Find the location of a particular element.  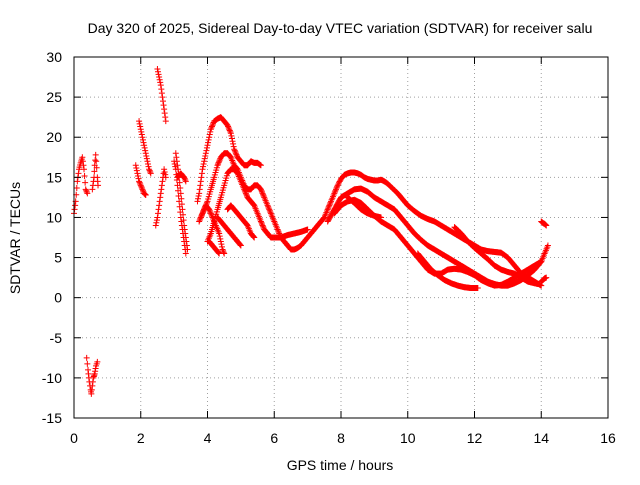

x-tick-label: 0 is located at coordinates (74, 438).